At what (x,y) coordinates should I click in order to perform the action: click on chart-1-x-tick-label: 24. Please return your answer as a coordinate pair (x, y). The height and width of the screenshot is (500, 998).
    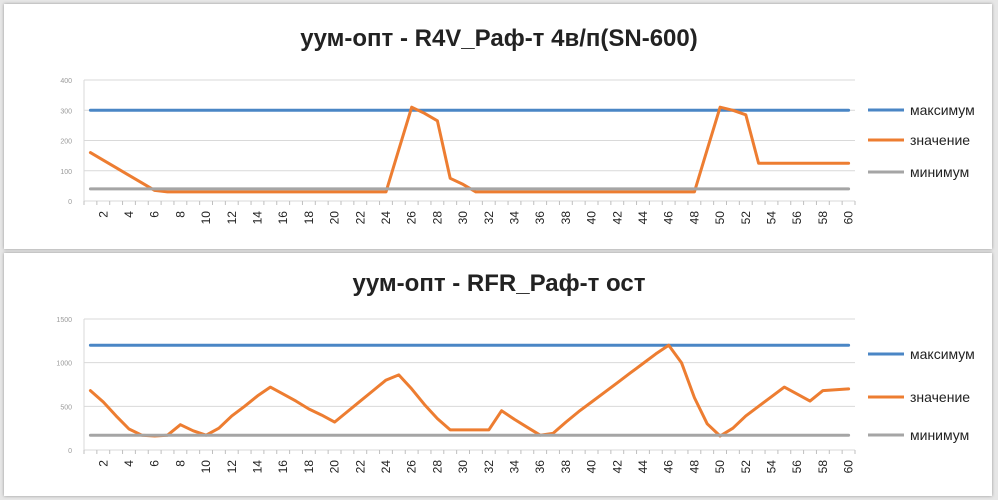
    Looking at the image, I should click on (386, 218).